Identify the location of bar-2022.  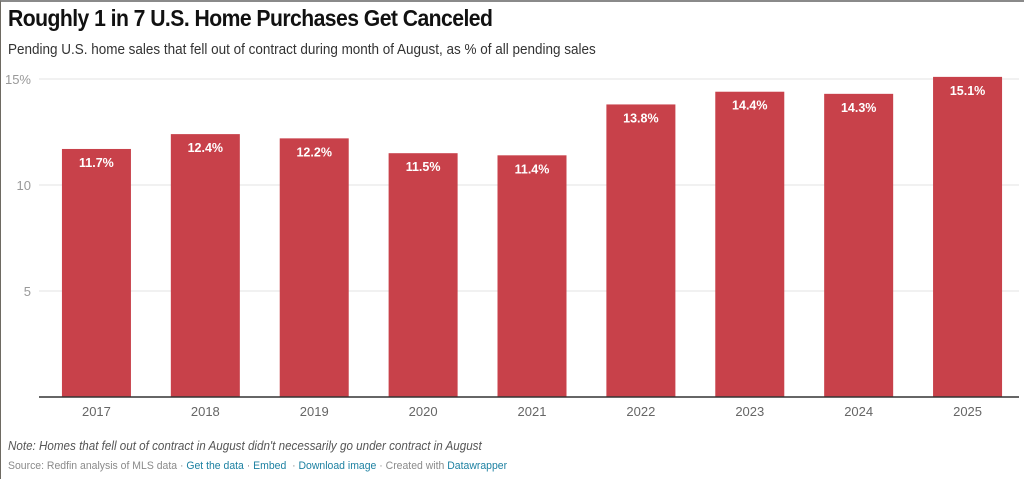
(641, 250).